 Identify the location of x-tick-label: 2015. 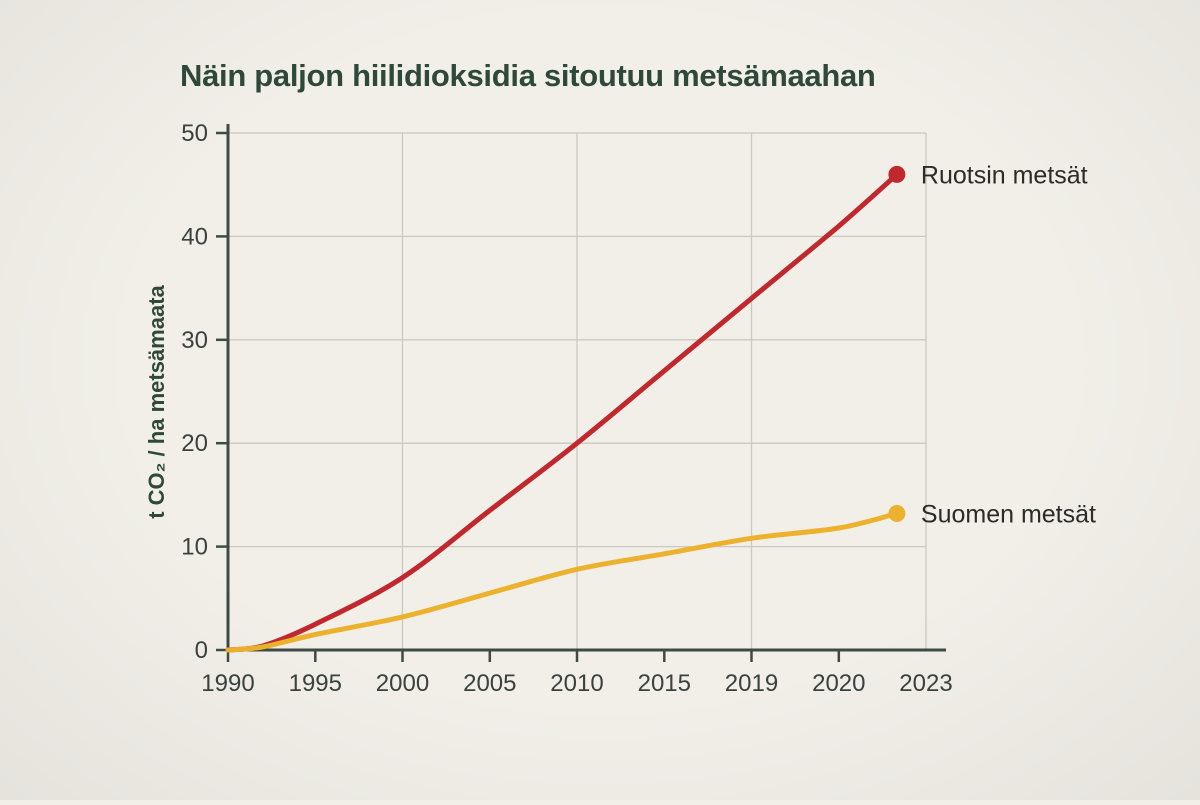
(664, 683).